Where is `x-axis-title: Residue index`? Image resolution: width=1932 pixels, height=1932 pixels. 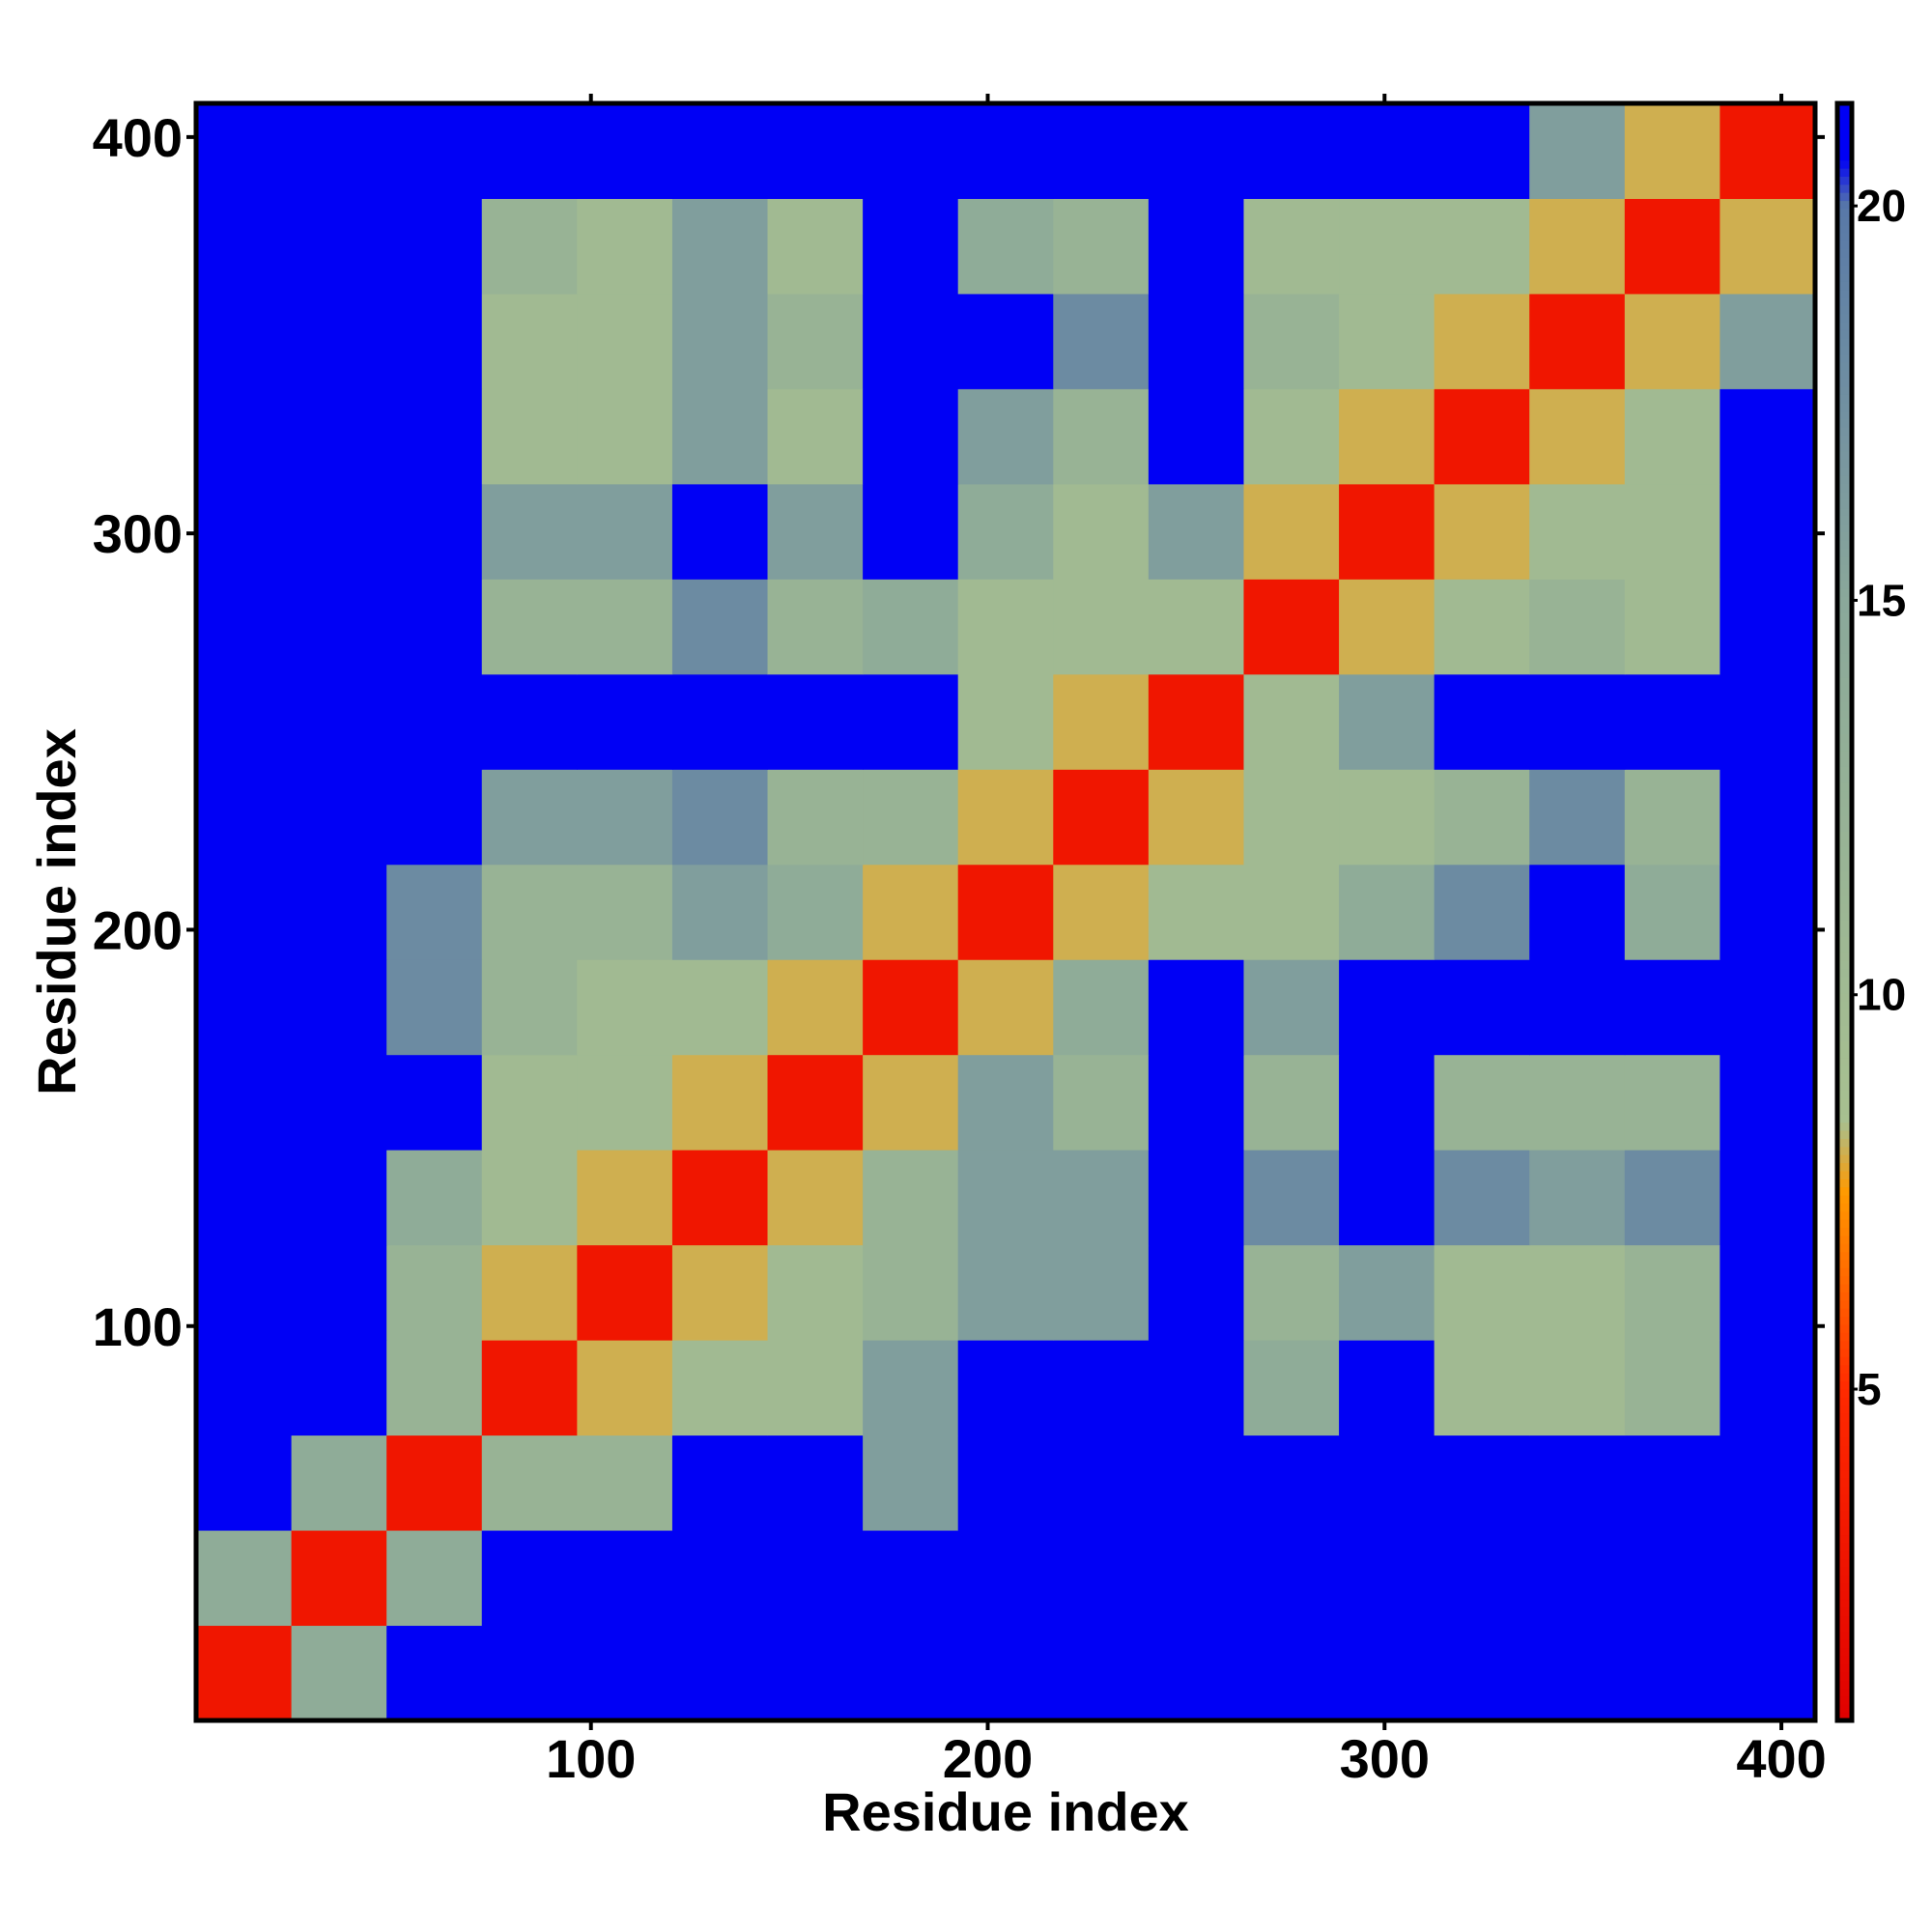
x-axis-title: Residue index is located at coordinates (1005, 1811).